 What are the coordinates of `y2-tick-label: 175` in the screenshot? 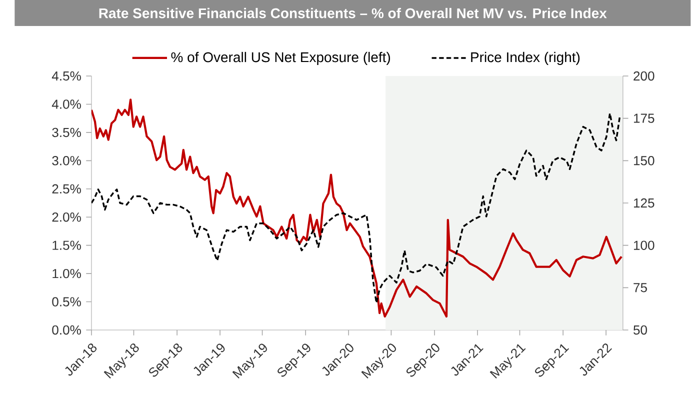 It's located at (644, 118).